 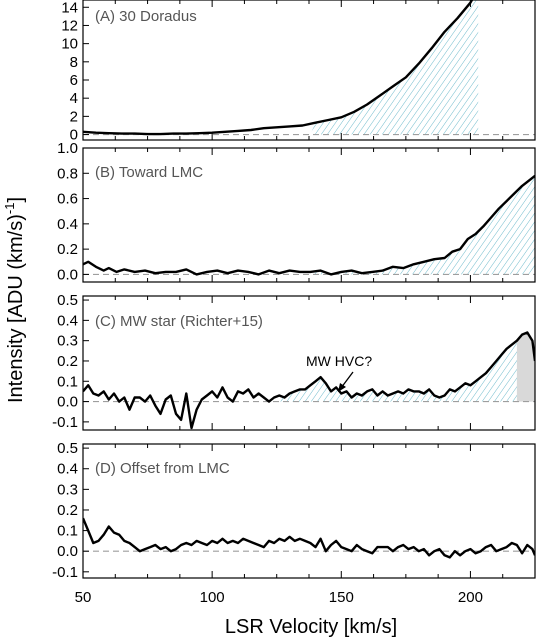 What do you see at coordinates (69, 44) in the screenshot?
I see `panel-a-y-tick-label: 10` at bounding box center [69, 44].